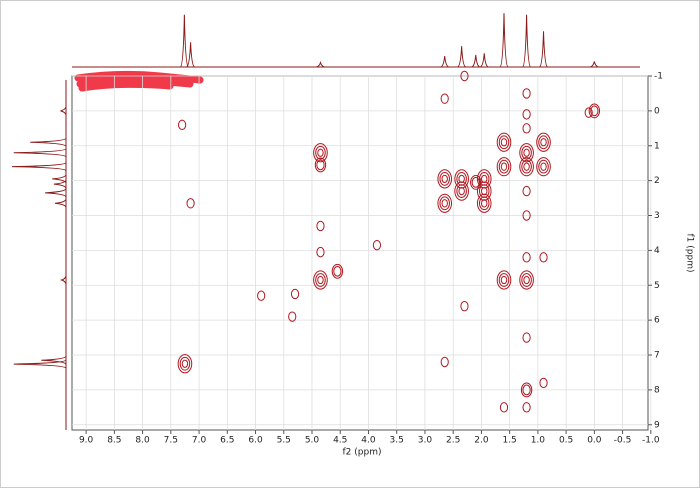  Describe the element at coordinates (368, 441) in the screenshot. I see `x-tick-label: 4.0` at that location.